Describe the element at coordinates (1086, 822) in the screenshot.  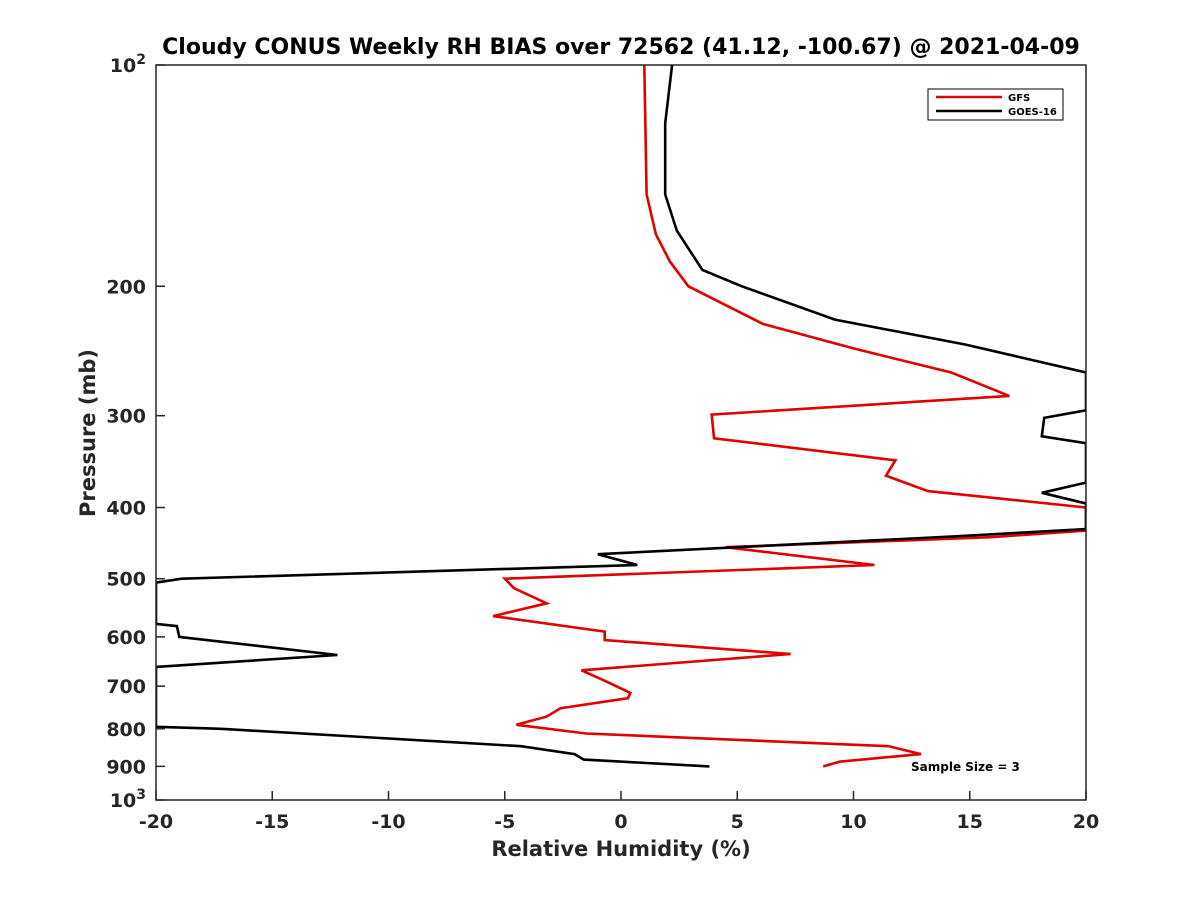
I see `x-tick-label: 20` at that location.